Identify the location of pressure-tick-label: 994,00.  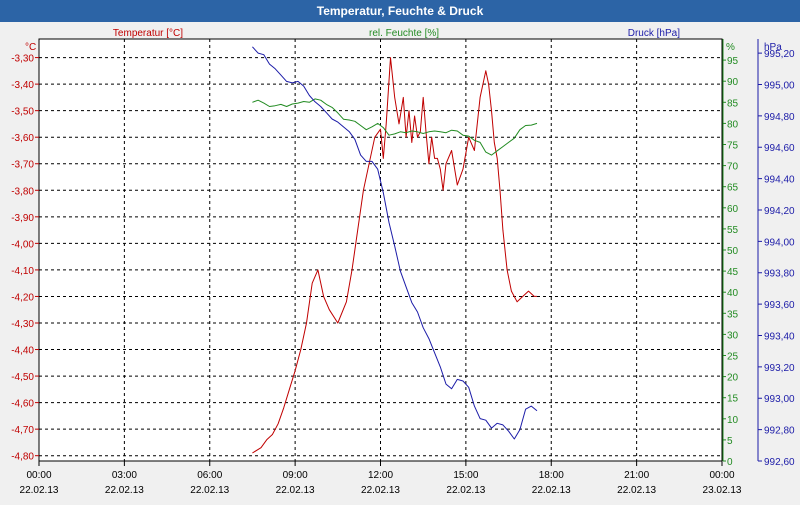
(779, 242).